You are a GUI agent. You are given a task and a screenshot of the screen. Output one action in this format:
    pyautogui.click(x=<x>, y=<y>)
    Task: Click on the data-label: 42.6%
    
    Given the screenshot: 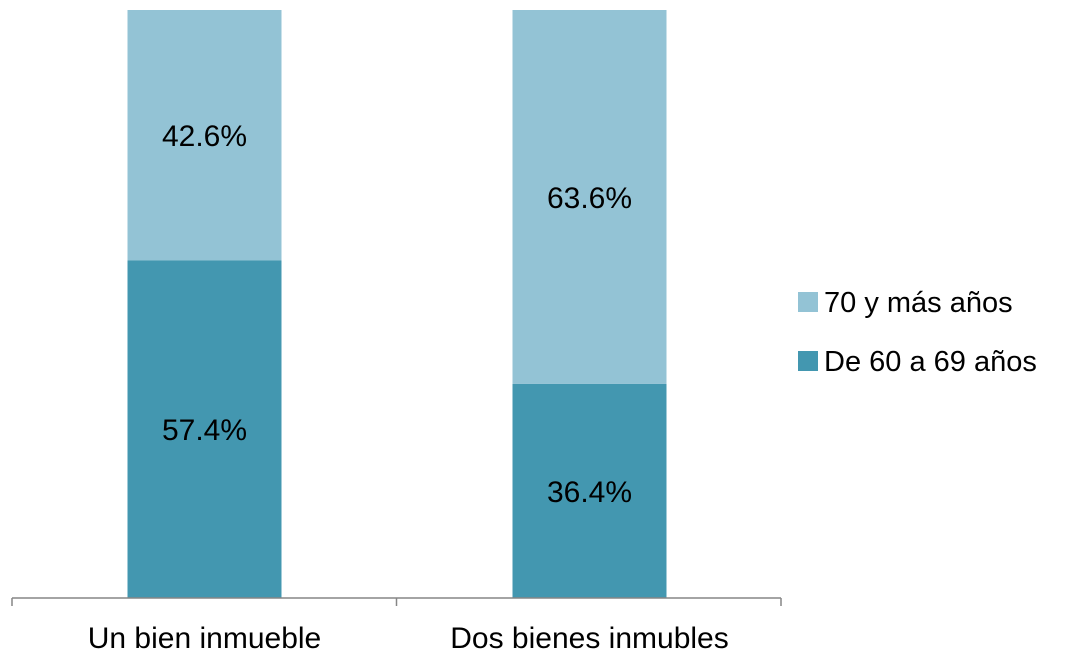 What is the action you would take?
    pyautogui.click(x=204, y=136)
    